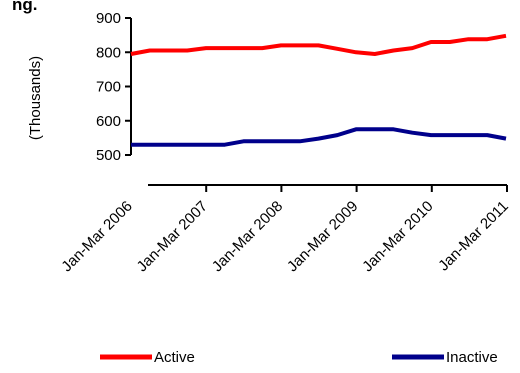  Describe the element at coordinates (25, 7) in the screenshot. I see `chart-title-fragment: ng.` at that location.